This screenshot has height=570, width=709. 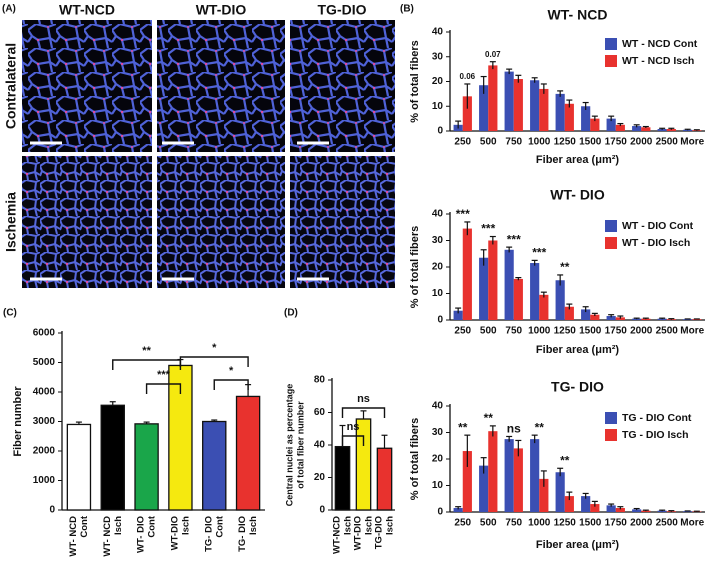 What do you see at coordinates (44, 480) in the screenshot?
I see `y-tick-label: 1000` at bounding box center [44, 480].